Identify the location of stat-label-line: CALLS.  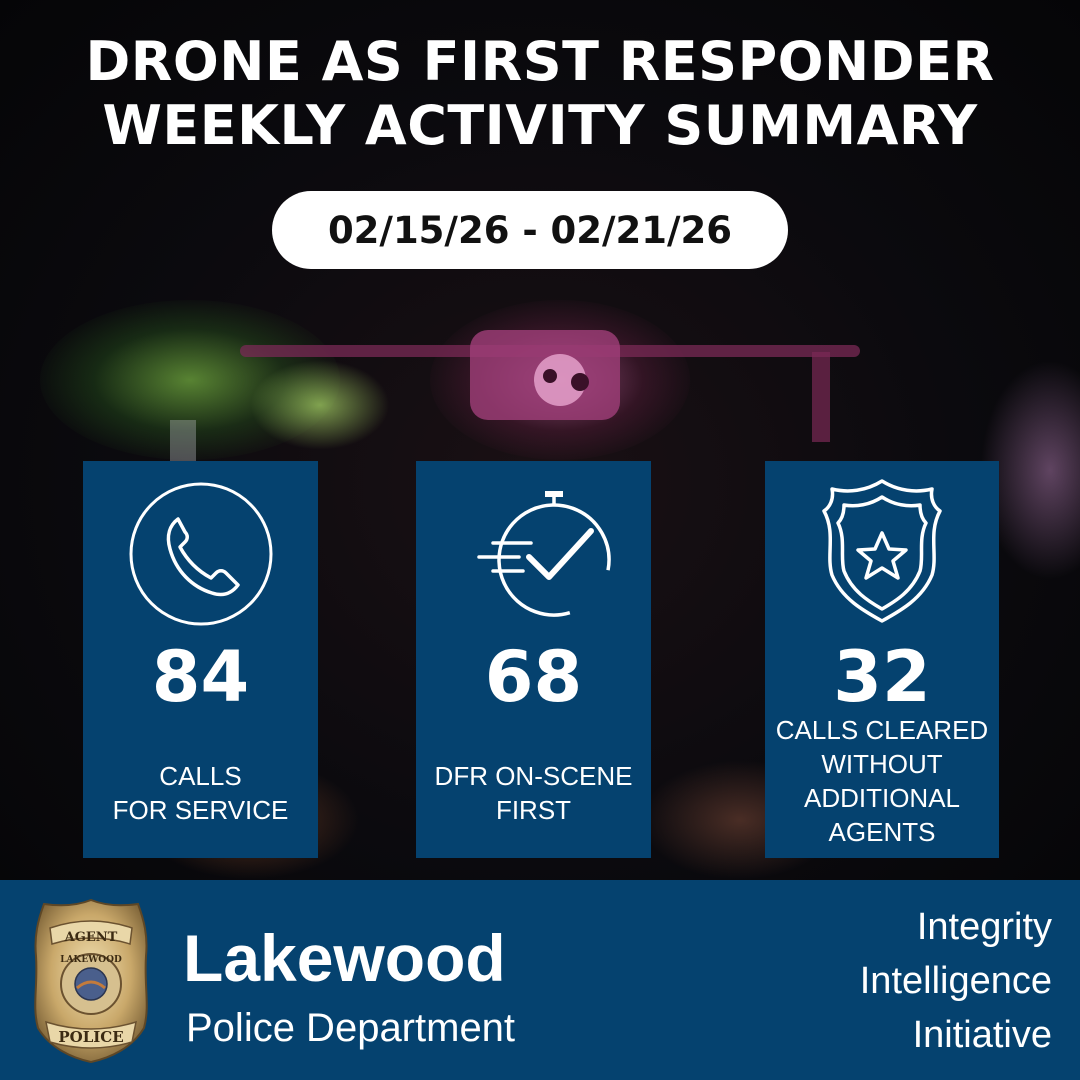
(200, 776).